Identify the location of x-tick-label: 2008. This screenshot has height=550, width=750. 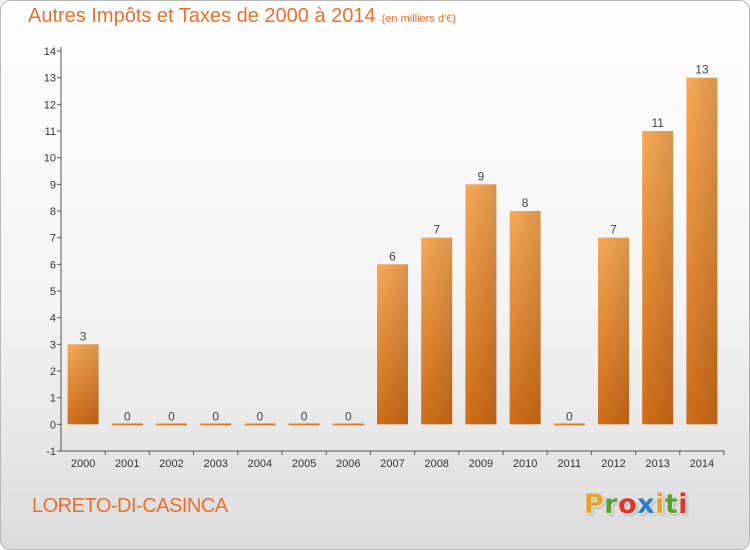
(436, 464).